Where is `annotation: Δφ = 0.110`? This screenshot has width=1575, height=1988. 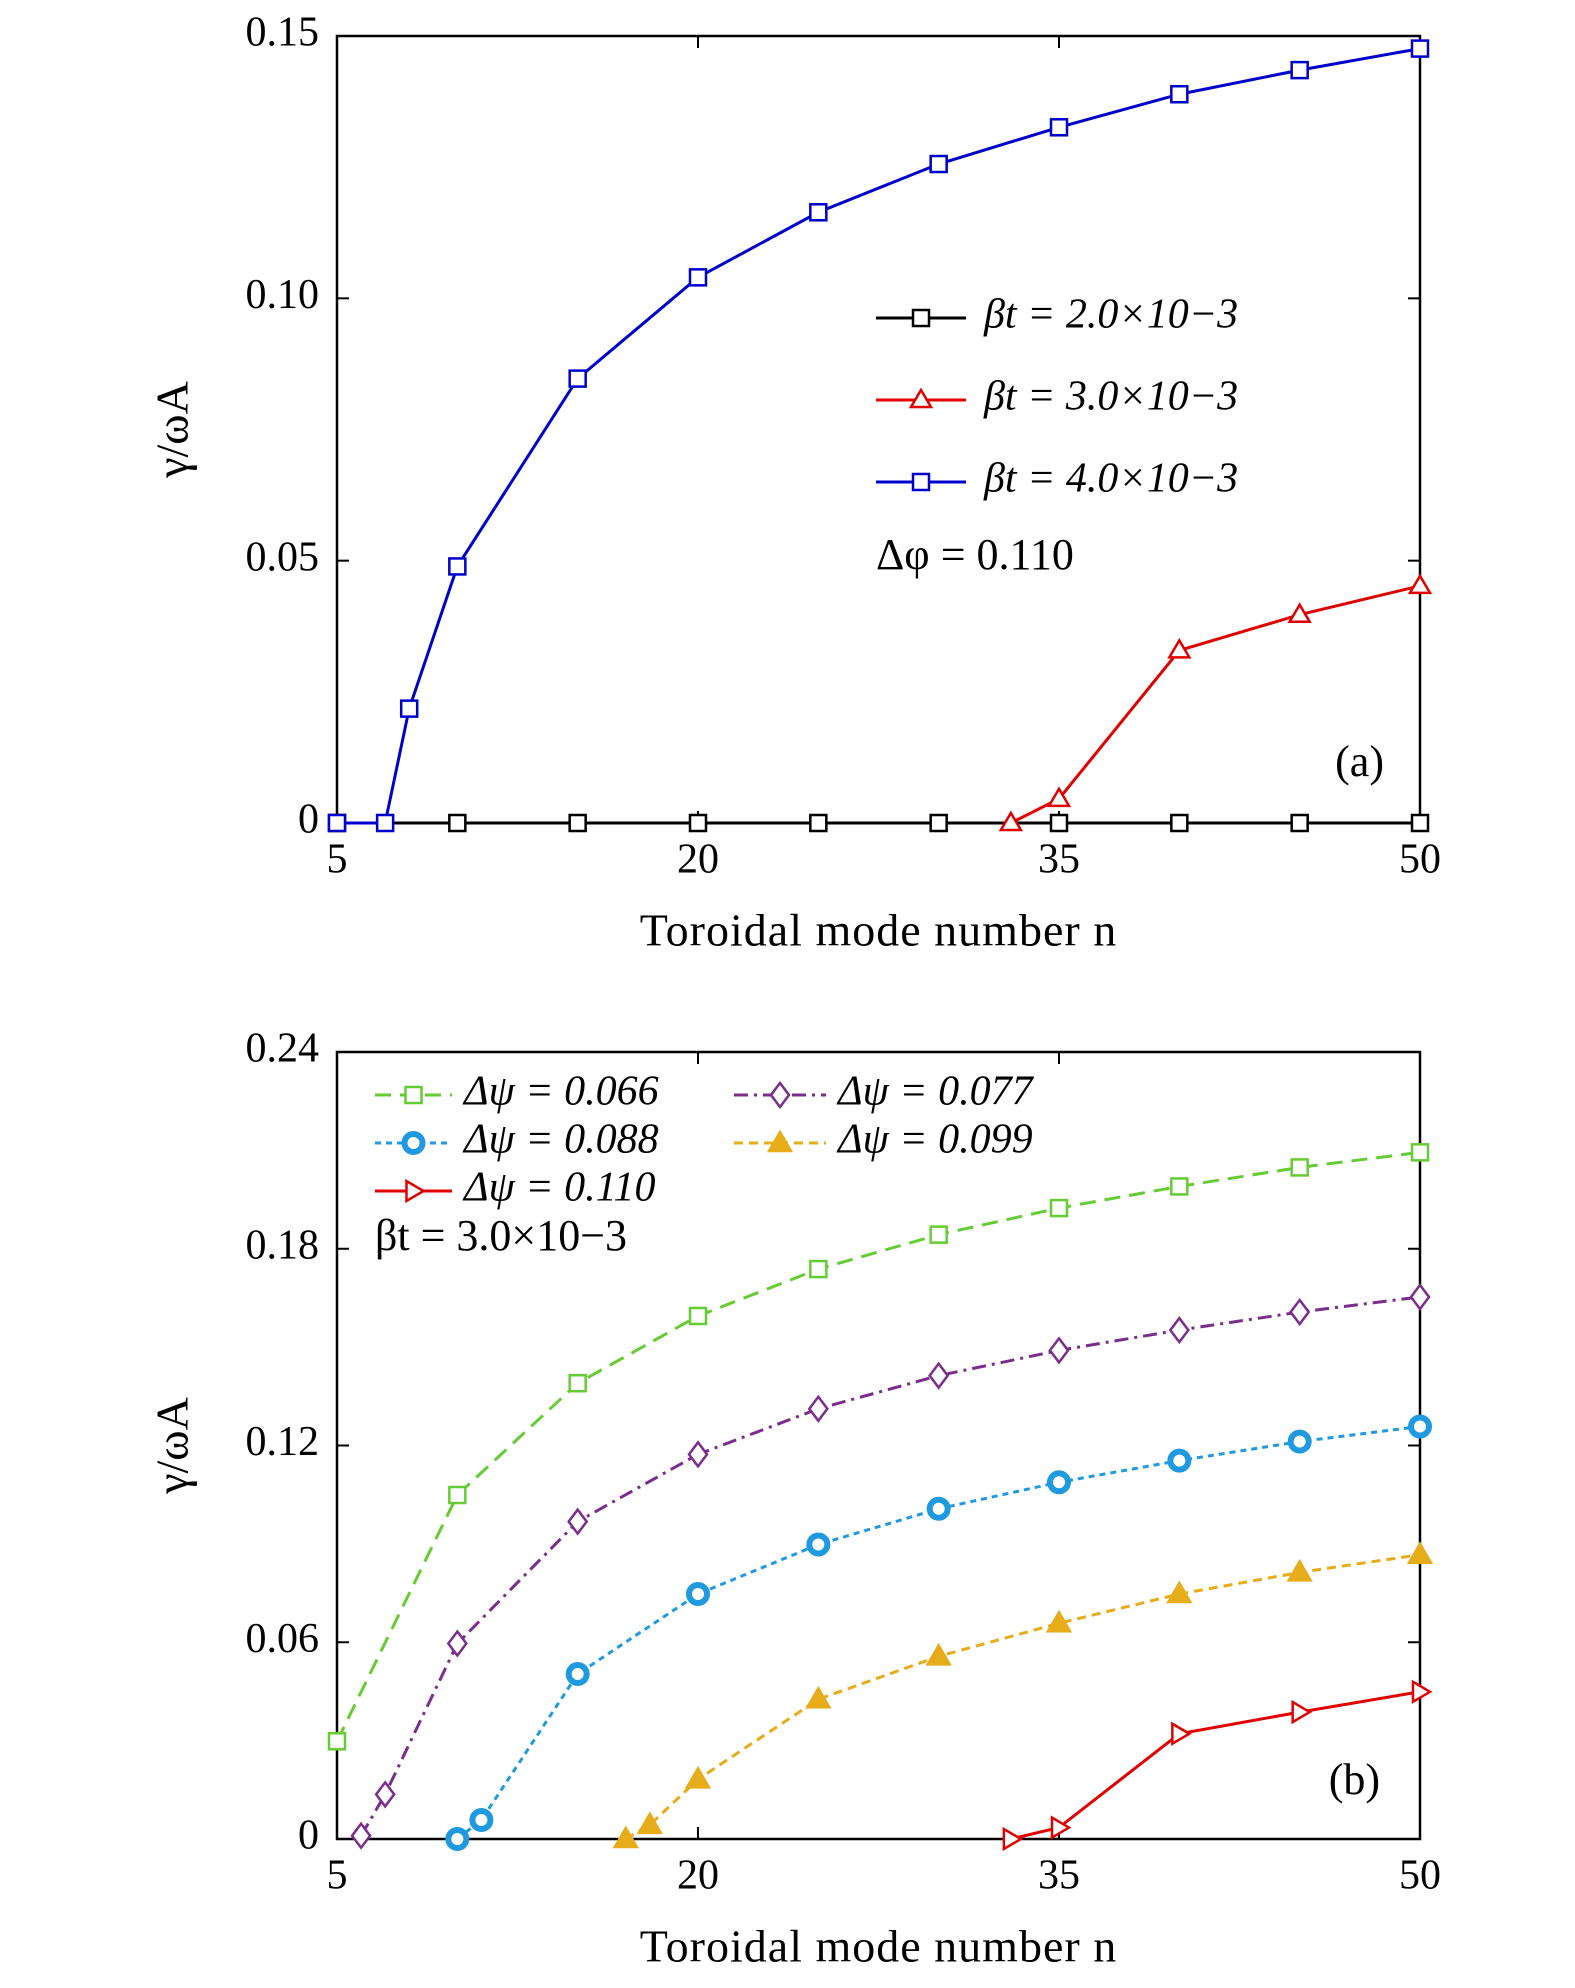 annotation: Δφ = 0.110 is located at coordinates (975, 554).